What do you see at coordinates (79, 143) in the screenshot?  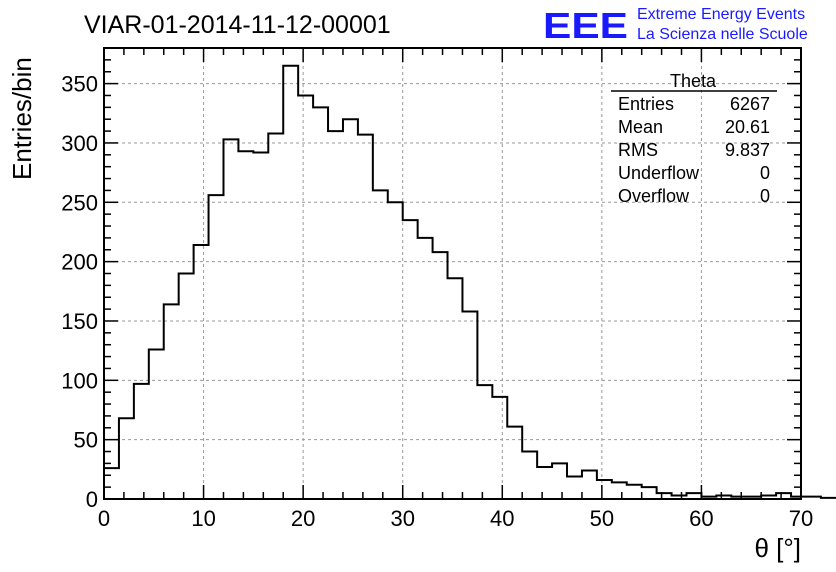 I see `y-tick-label: 300` at bounding box center [79, 143].